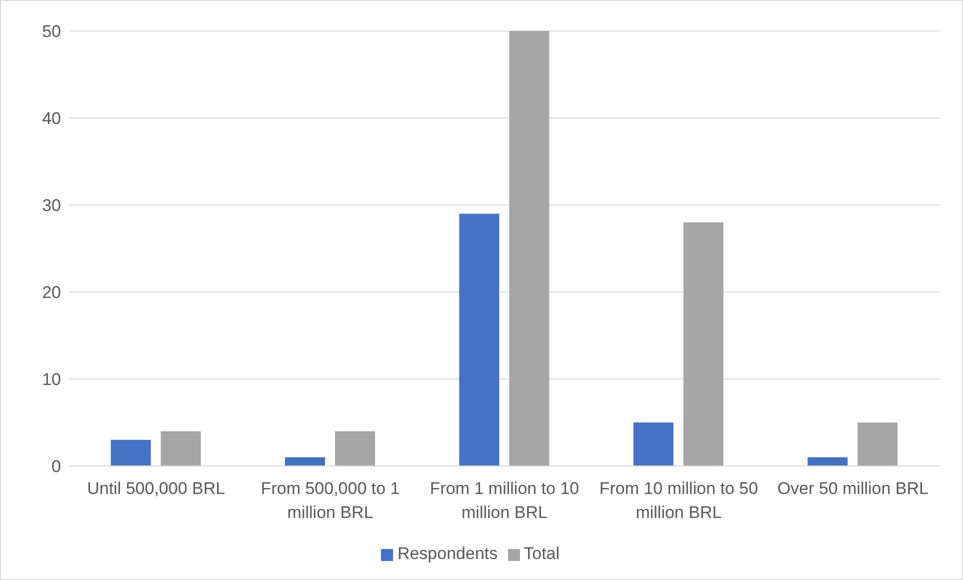  What do you see at coordinates (542, 553) in the screenshot?
I see `legend-label: Total` at bounding box center [542, 553].